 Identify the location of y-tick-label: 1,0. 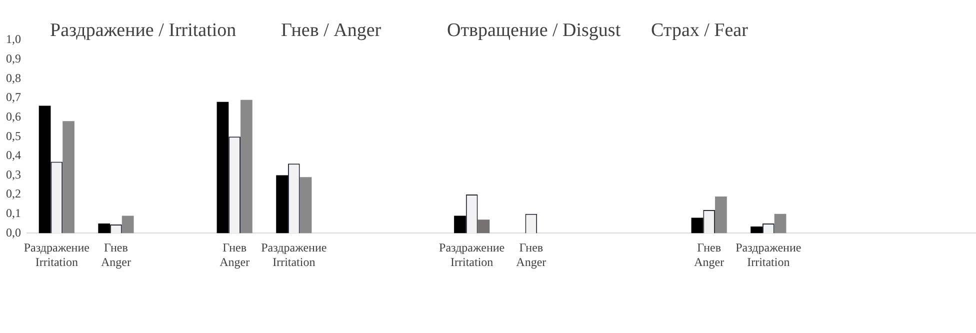
(13, 39).